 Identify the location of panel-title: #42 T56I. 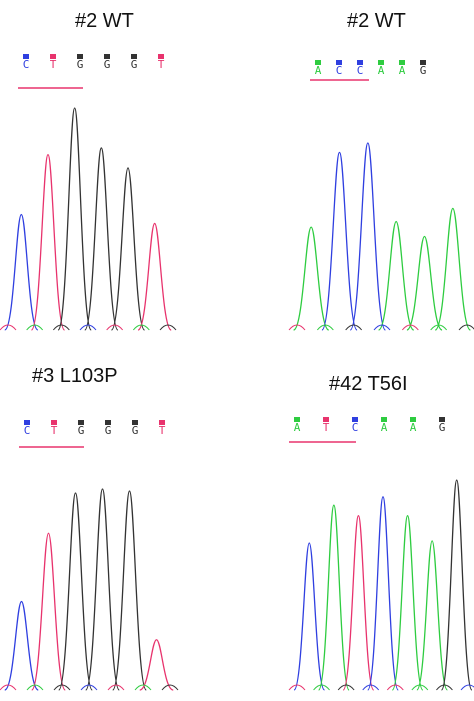
(368, 384).